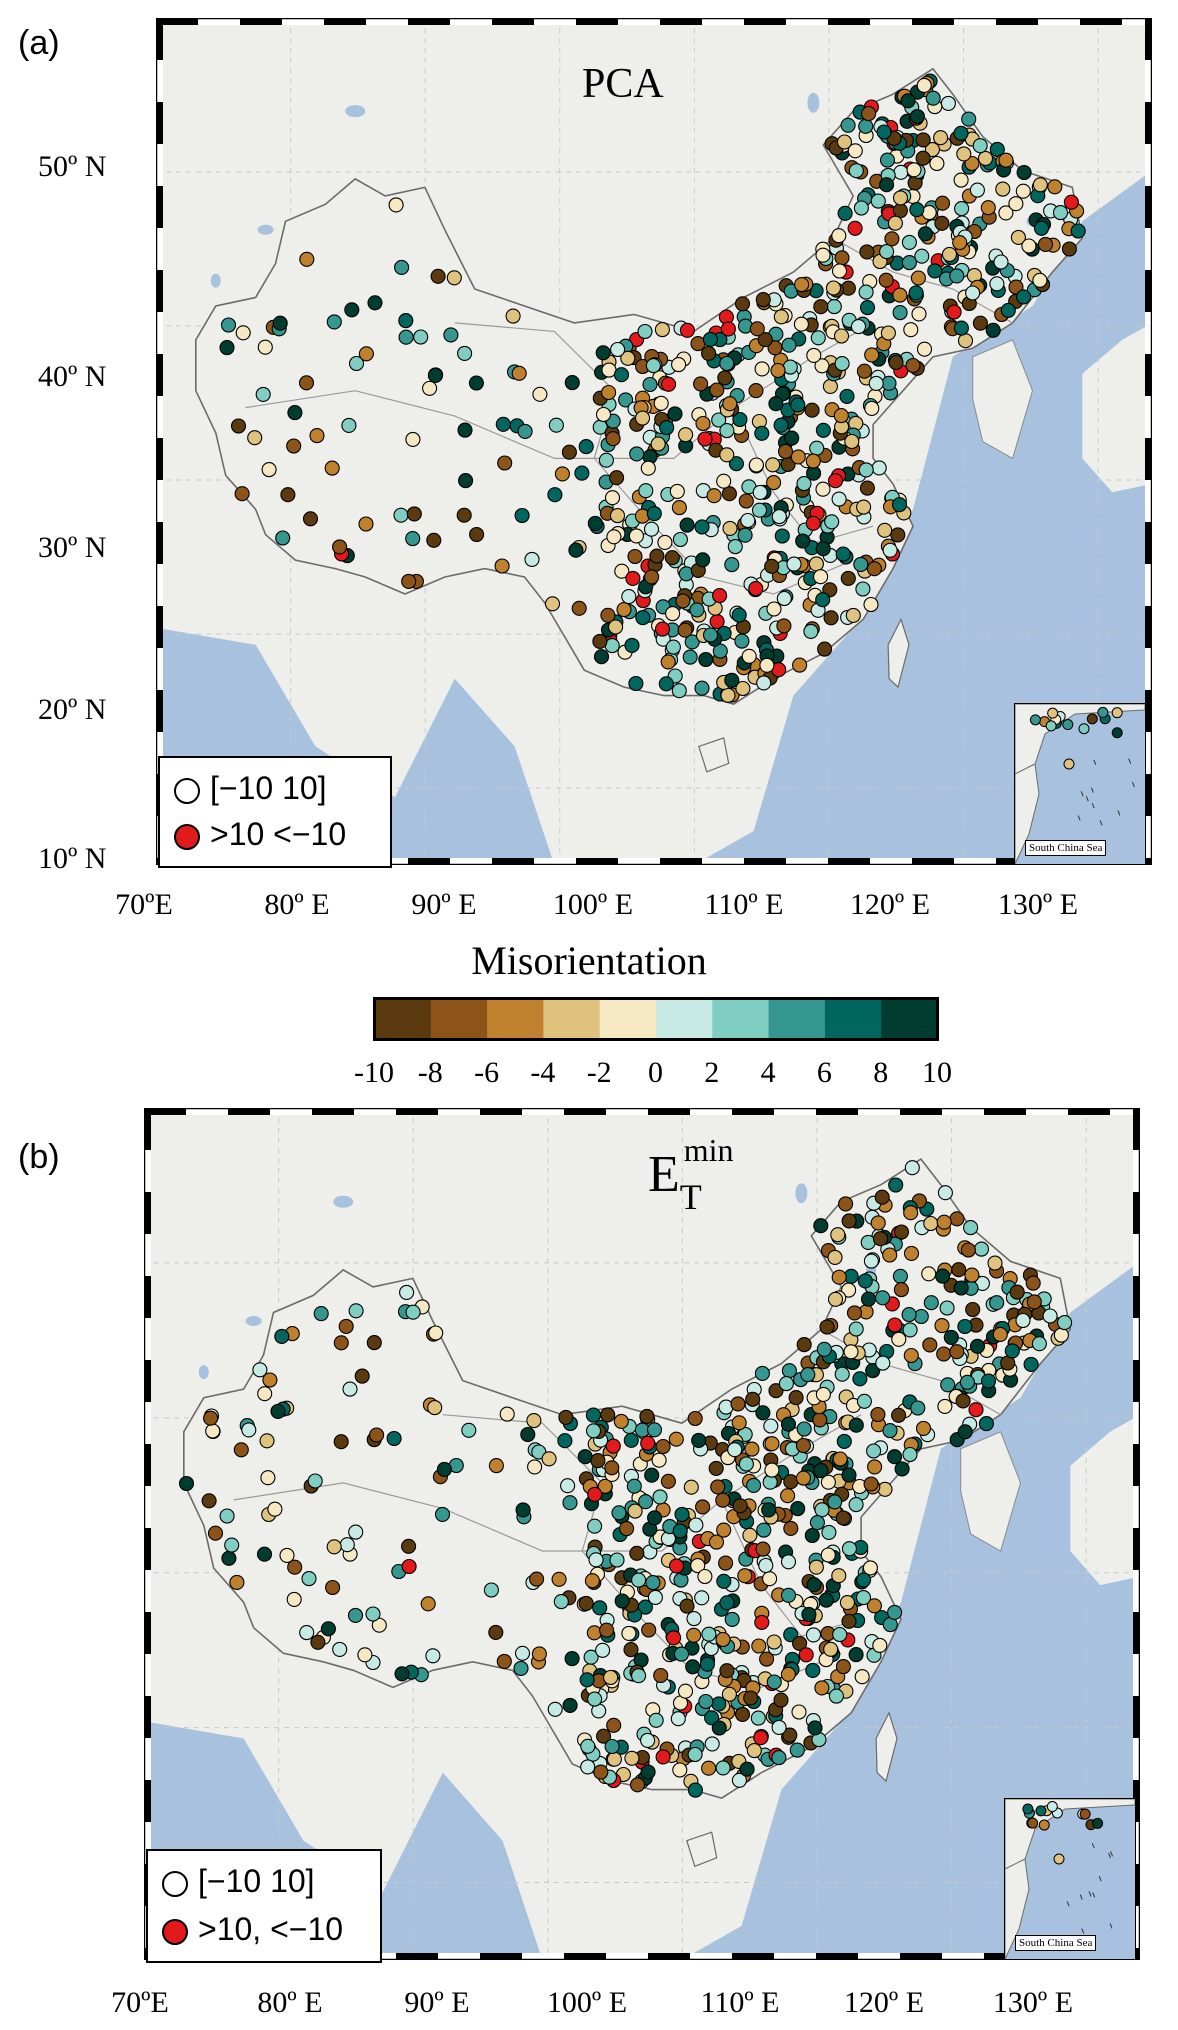  What do you see at coordinates (1117, 407) in the screenshot?
I see `japan-landmass` at bounding box center [1117, 407].